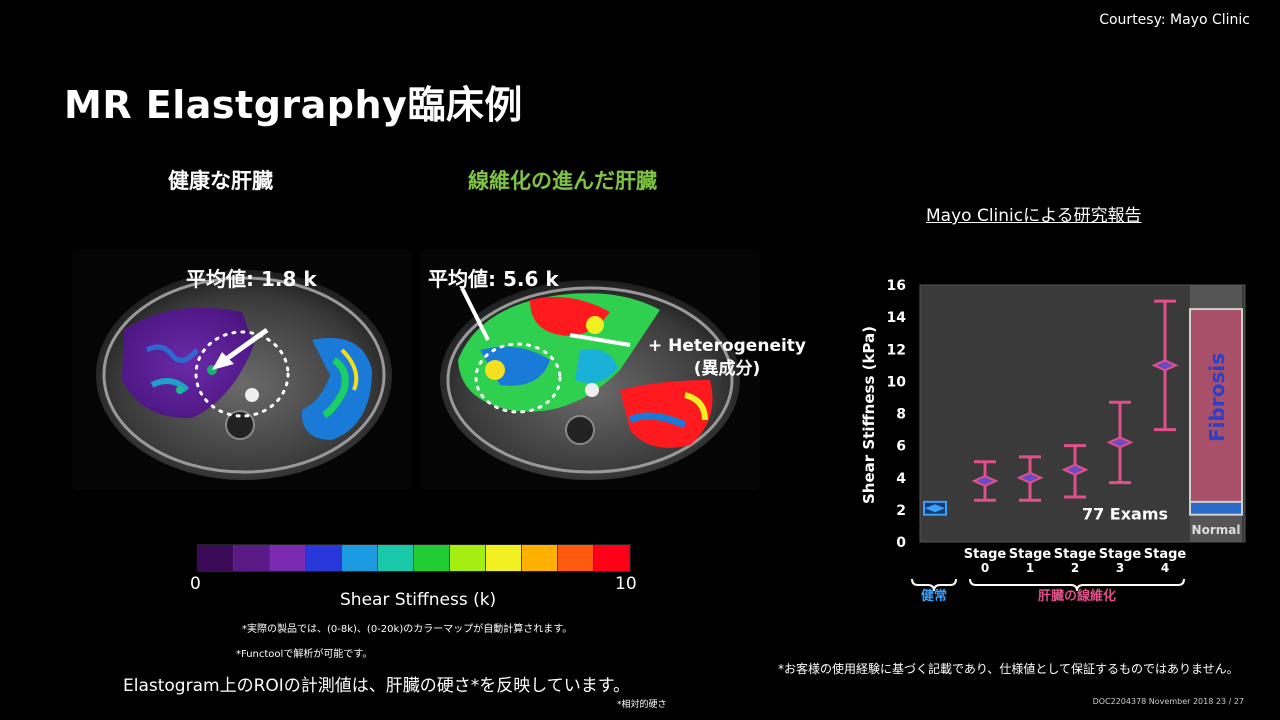  What do you see at coordinates (293, 105) in the screenshot?
I see `page-title: MR Elastgraphy臨床例` at bounding box center [293, 105].